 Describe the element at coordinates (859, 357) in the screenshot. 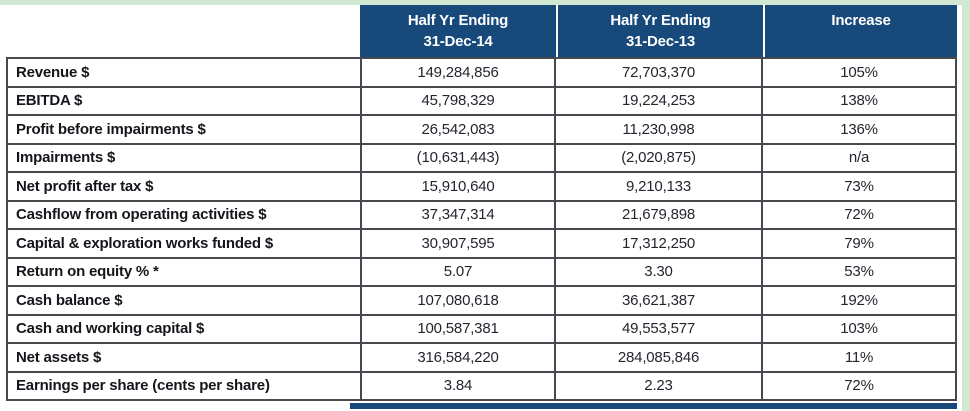

I see `cell-increase: 11%` at that location.